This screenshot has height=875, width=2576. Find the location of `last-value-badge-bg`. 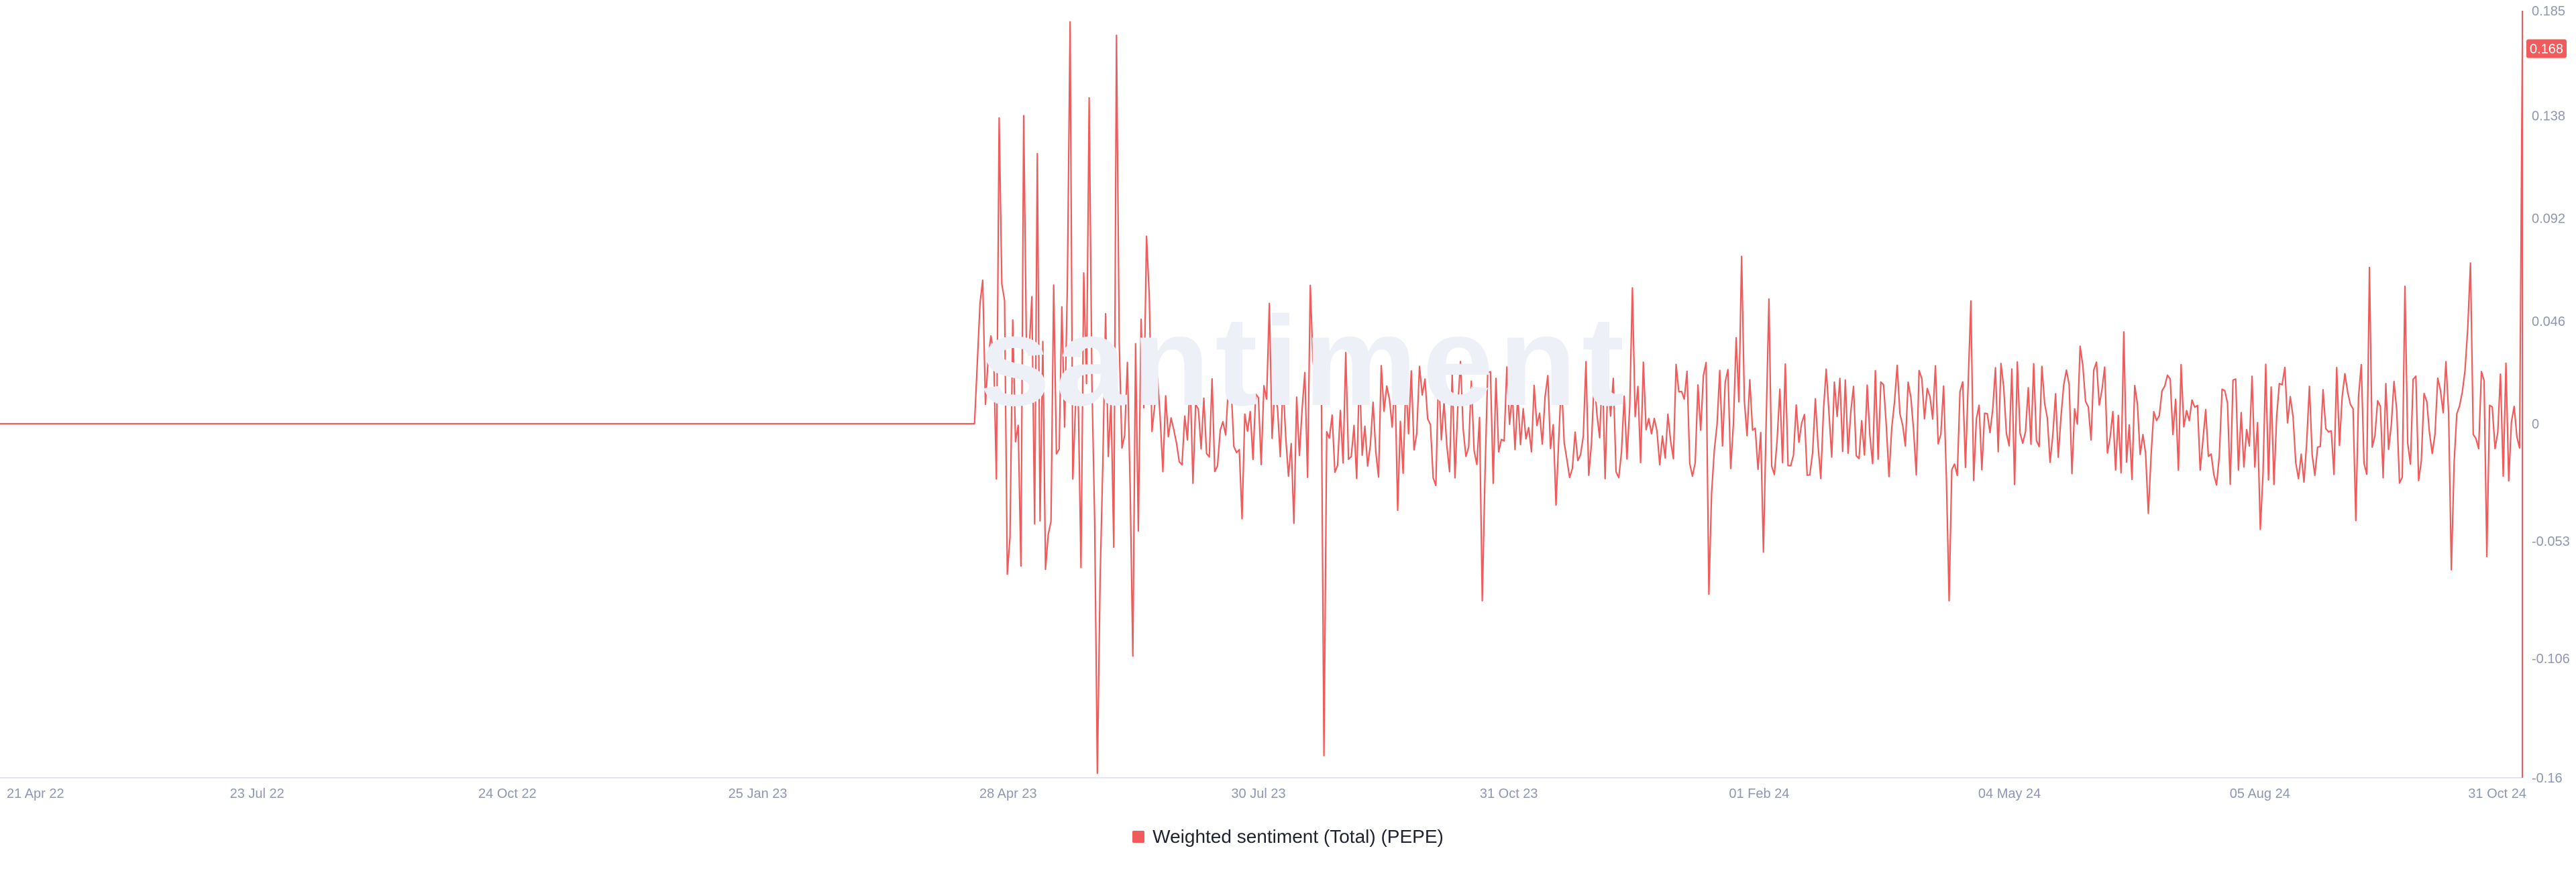

last-value-badge-bg is located at coordinates (2546, 48).